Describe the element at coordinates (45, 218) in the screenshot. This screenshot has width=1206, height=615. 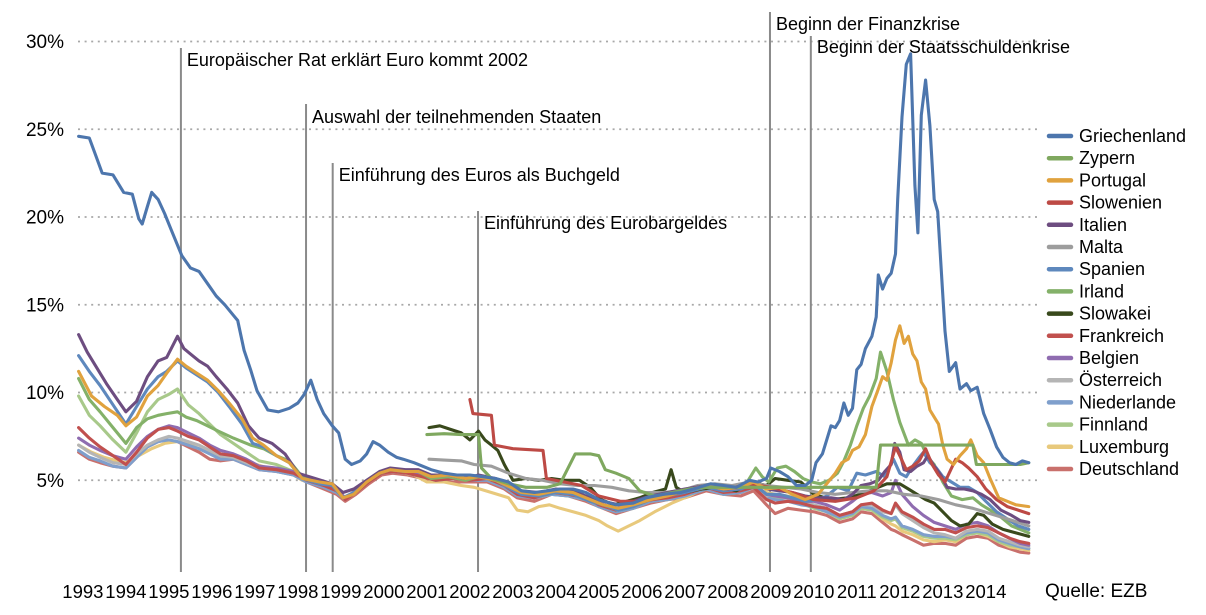
I see `y-tick-label: 20%` at that location.